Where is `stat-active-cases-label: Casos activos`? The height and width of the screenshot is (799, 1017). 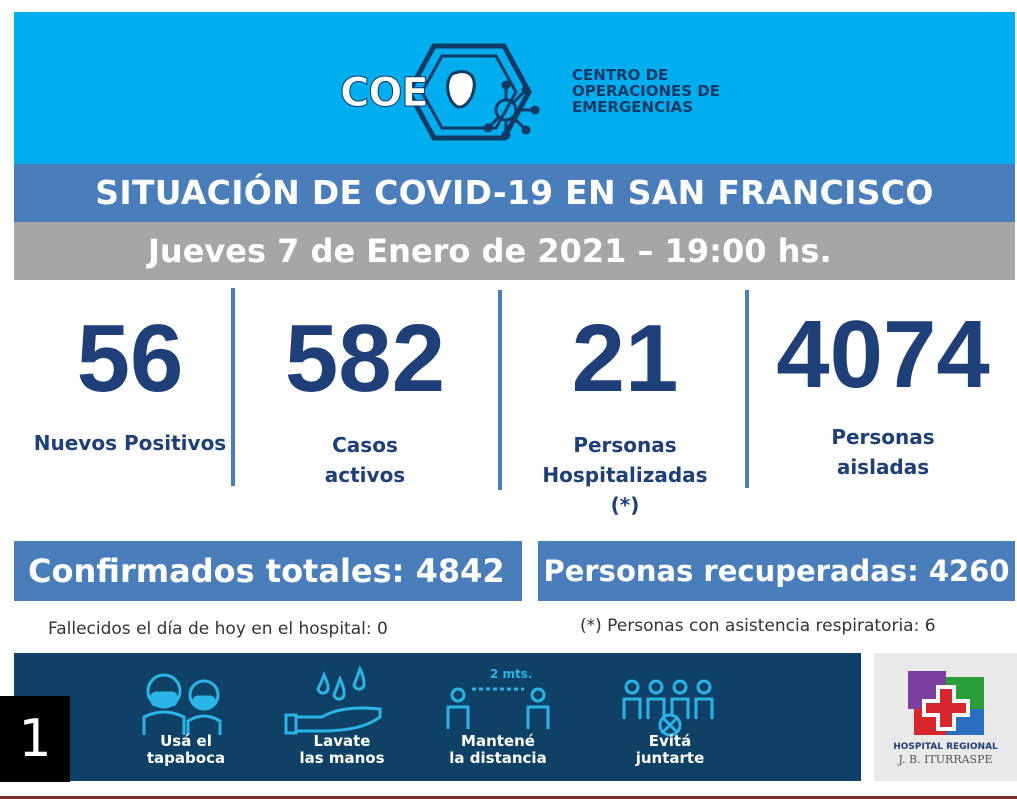 stat-active-cases-label: Casos activos is located at coordinates (365, 460).